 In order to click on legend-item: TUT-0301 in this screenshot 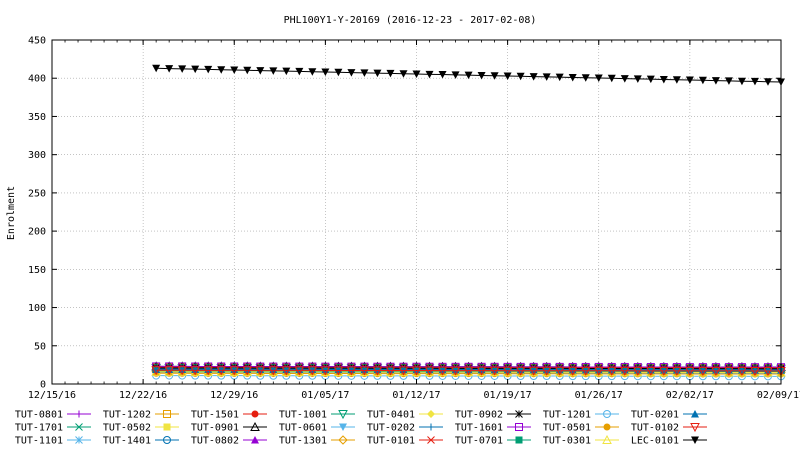, I will do `click(581, 440)`.